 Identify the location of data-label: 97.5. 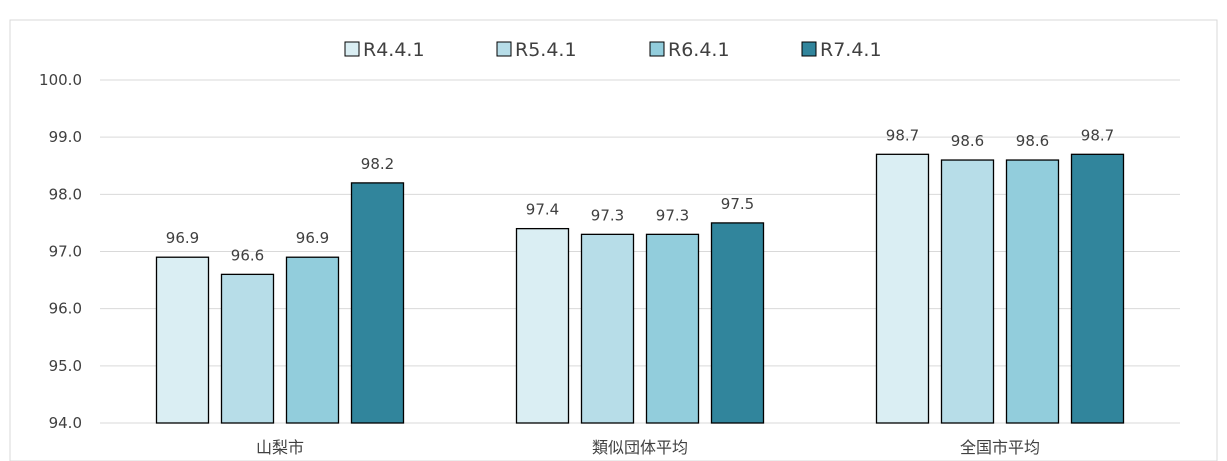
(737, 204).